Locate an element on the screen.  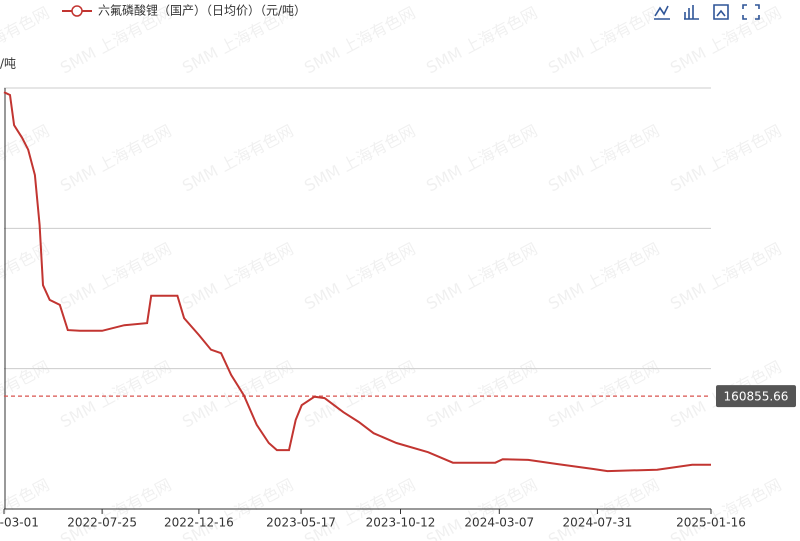
mark-line-label-bg is located at coordinates (756, 396).